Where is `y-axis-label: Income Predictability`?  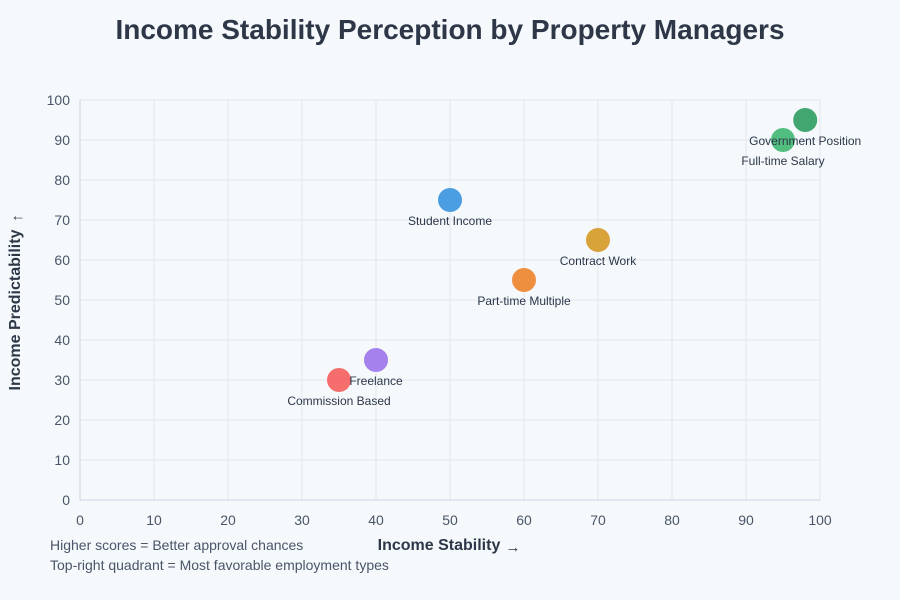 y-axis-label: Income Predictability is located at coordinates (15, 309).